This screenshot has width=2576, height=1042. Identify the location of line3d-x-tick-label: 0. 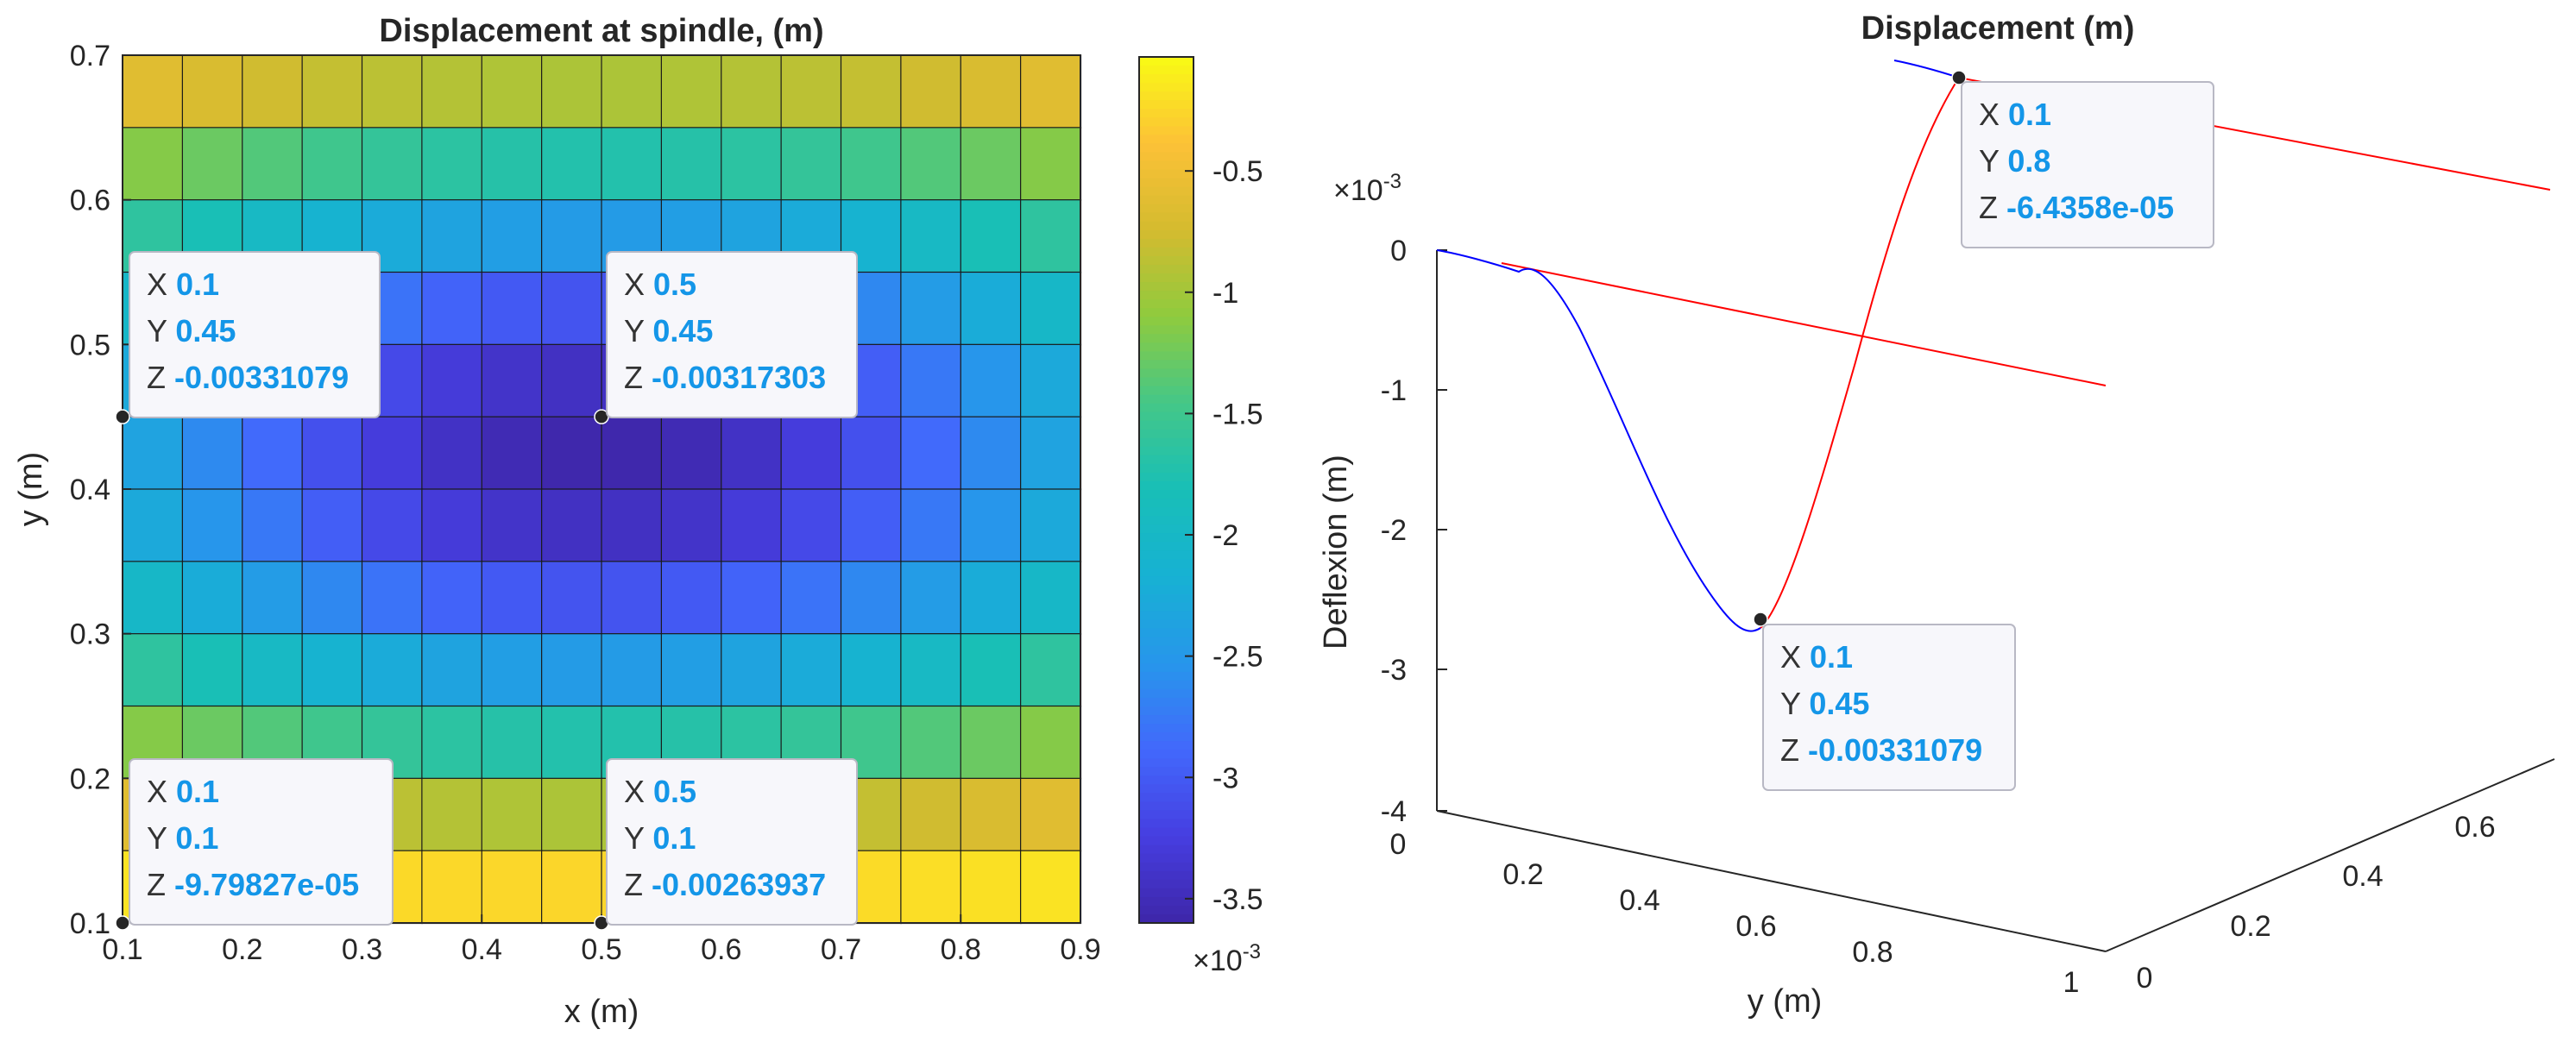
(2145, 978).